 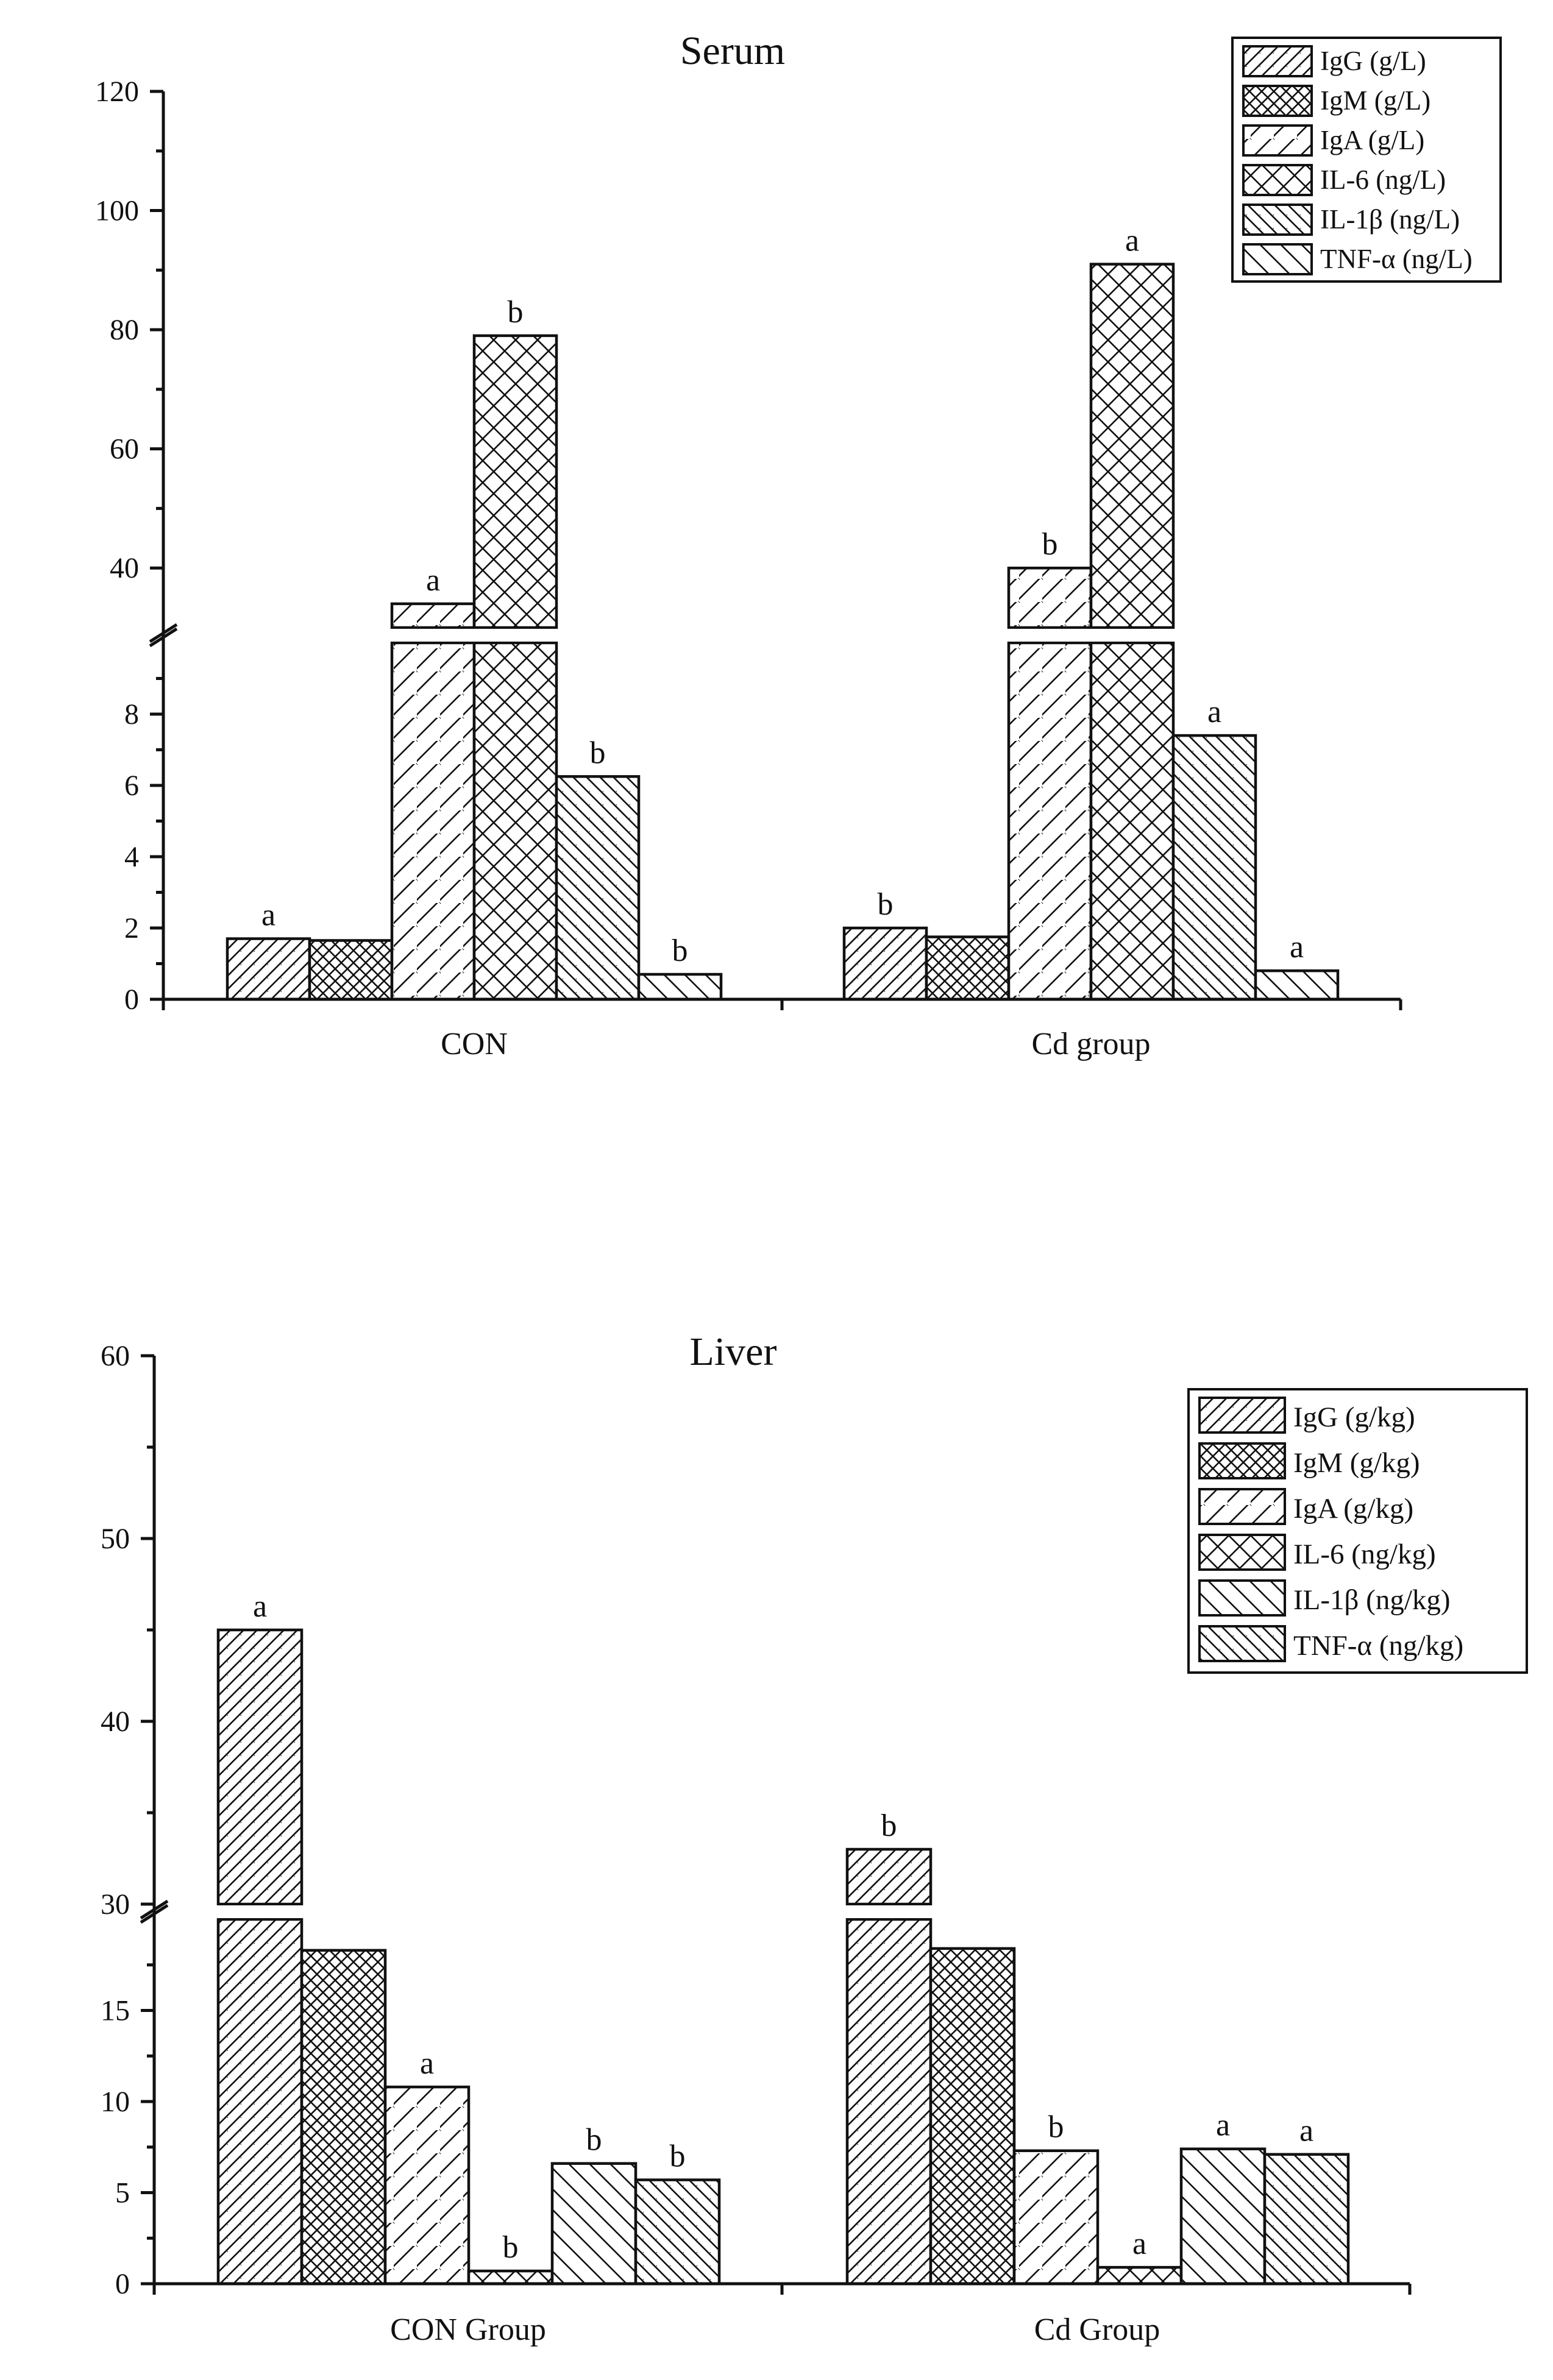 What do you see at coordinates (1366, 160) in the screenshot?
I see `legend-box` at bounding box center [1366, 160].